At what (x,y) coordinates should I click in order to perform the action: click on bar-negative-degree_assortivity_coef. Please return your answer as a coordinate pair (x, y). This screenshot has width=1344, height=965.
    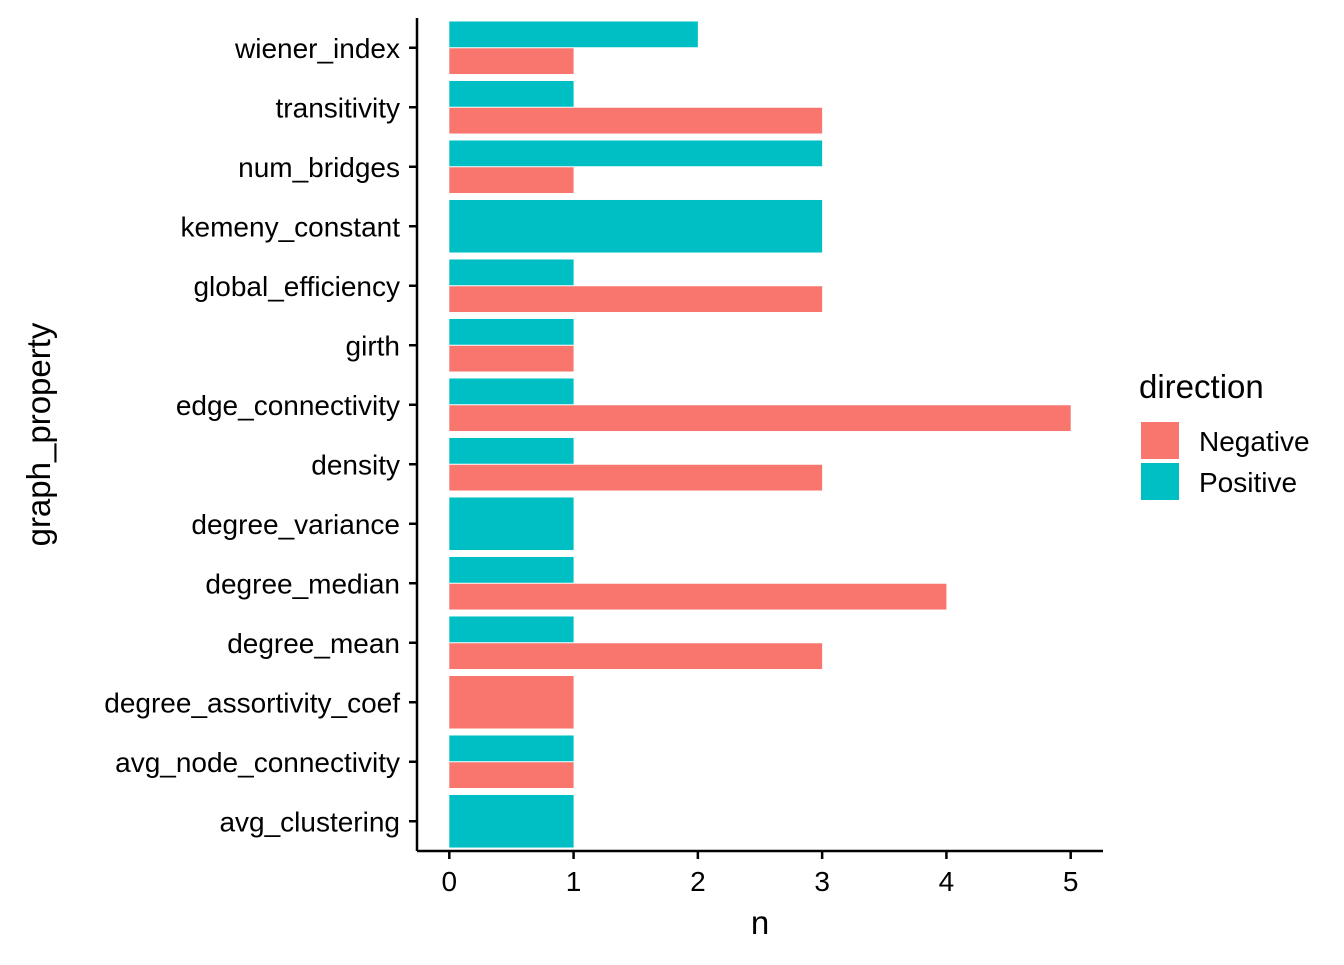
    Looking at the image, I should click on (511, 702).